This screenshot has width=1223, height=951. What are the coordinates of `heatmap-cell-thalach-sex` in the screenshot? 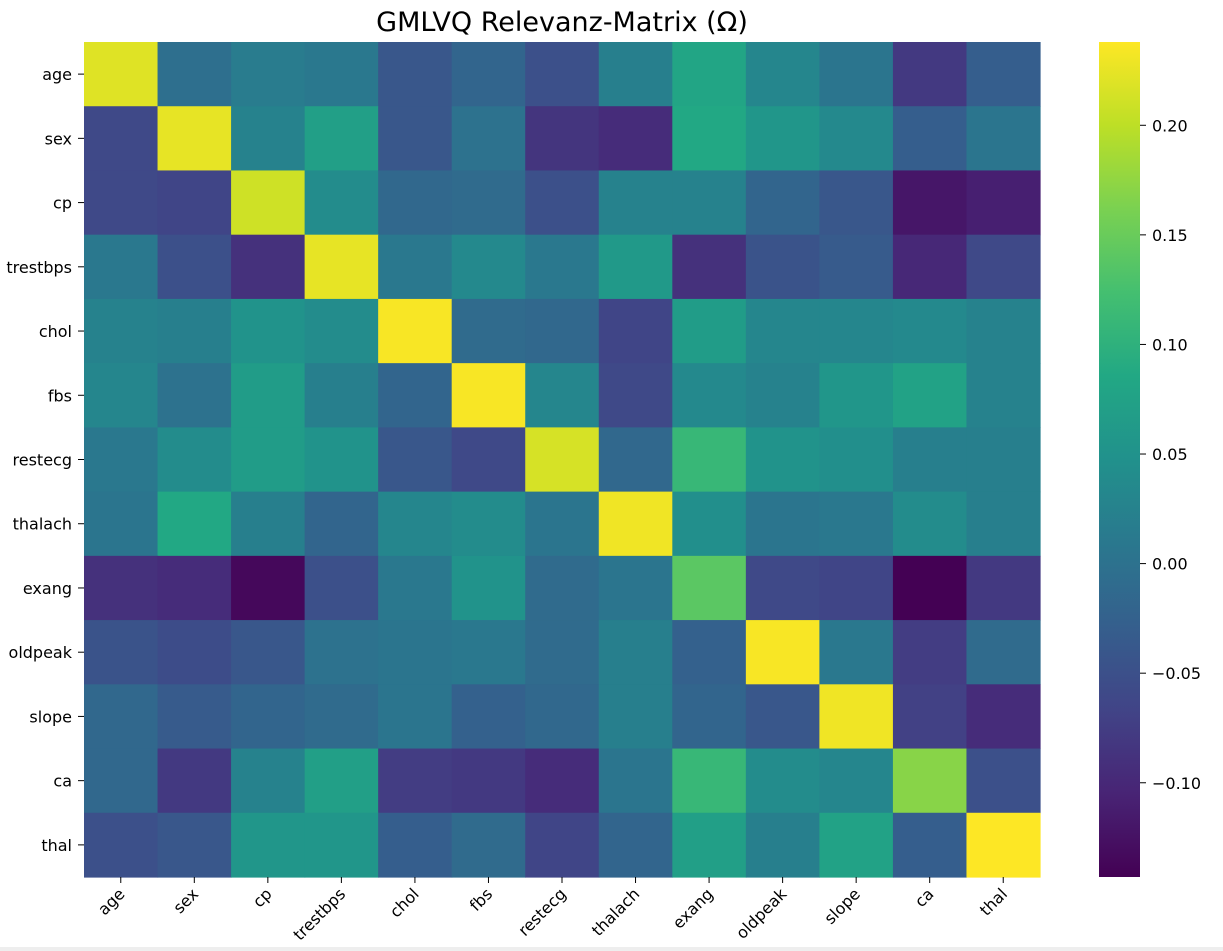 It's located at (194, 524).